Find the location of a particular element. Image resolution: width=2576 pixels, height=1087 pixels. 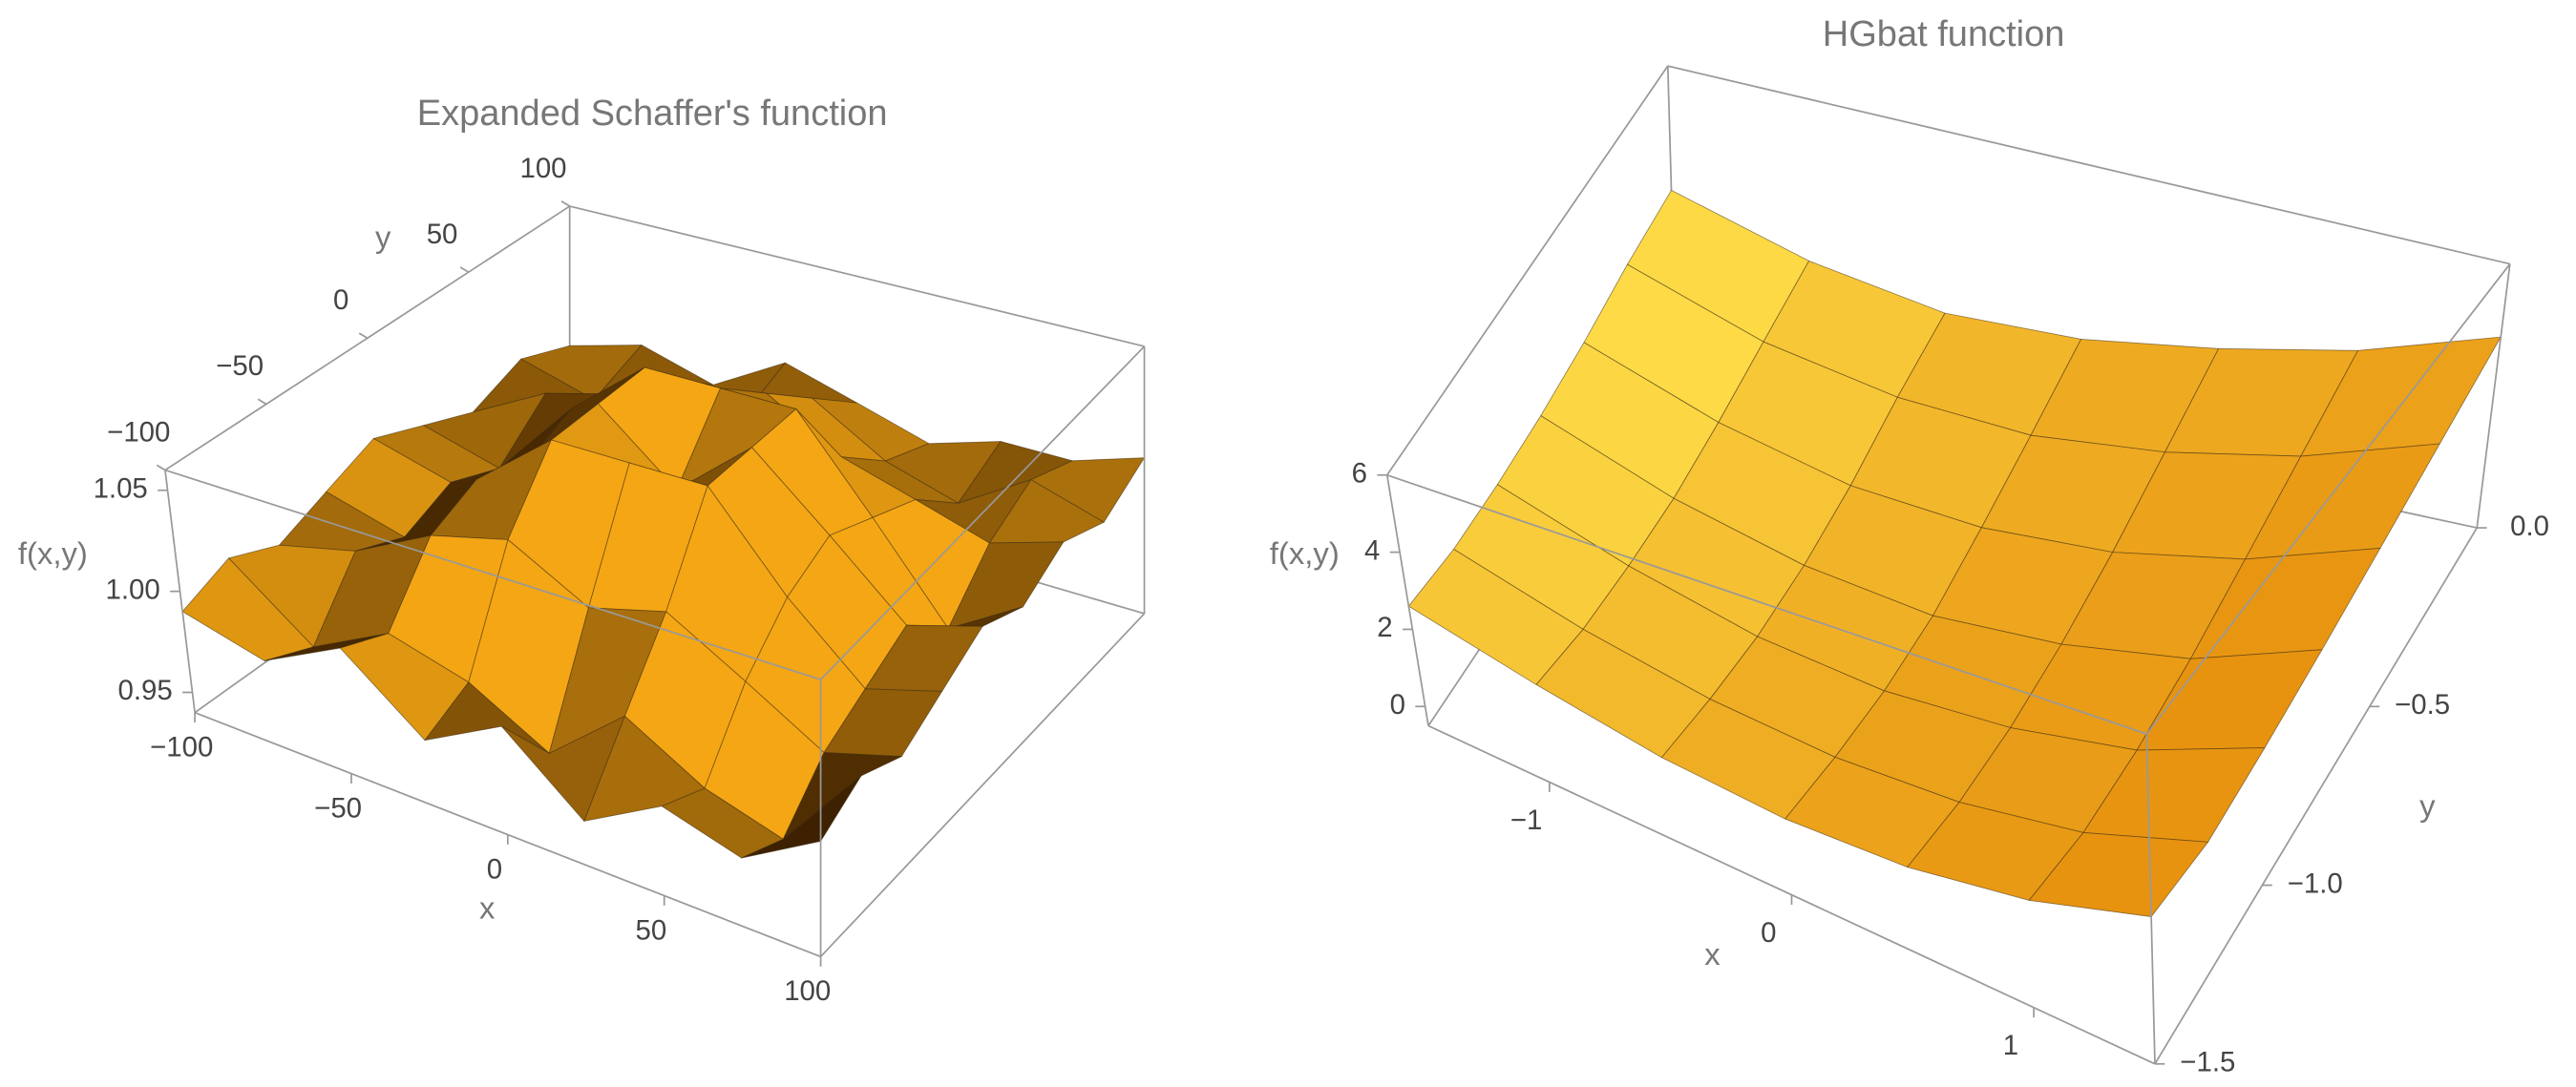

tick-label: 1.05 is located at coordinates (121, 489).